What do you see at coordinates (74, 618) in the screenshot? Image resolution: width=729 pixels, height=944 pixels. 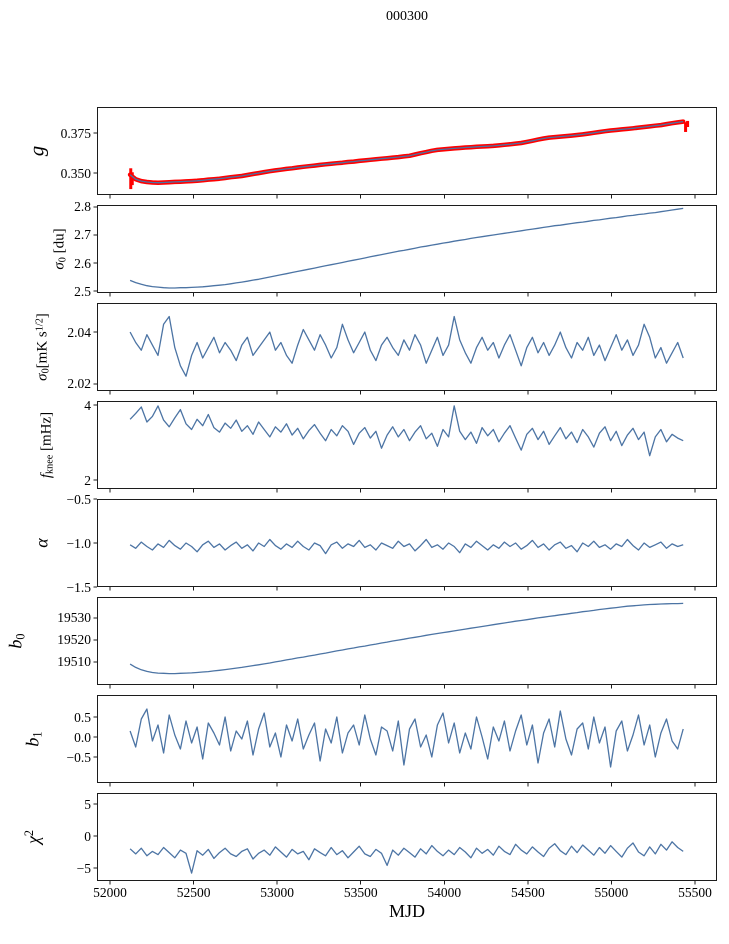 I see `y-tick-label: 19530` at bounding box center [74, 618].